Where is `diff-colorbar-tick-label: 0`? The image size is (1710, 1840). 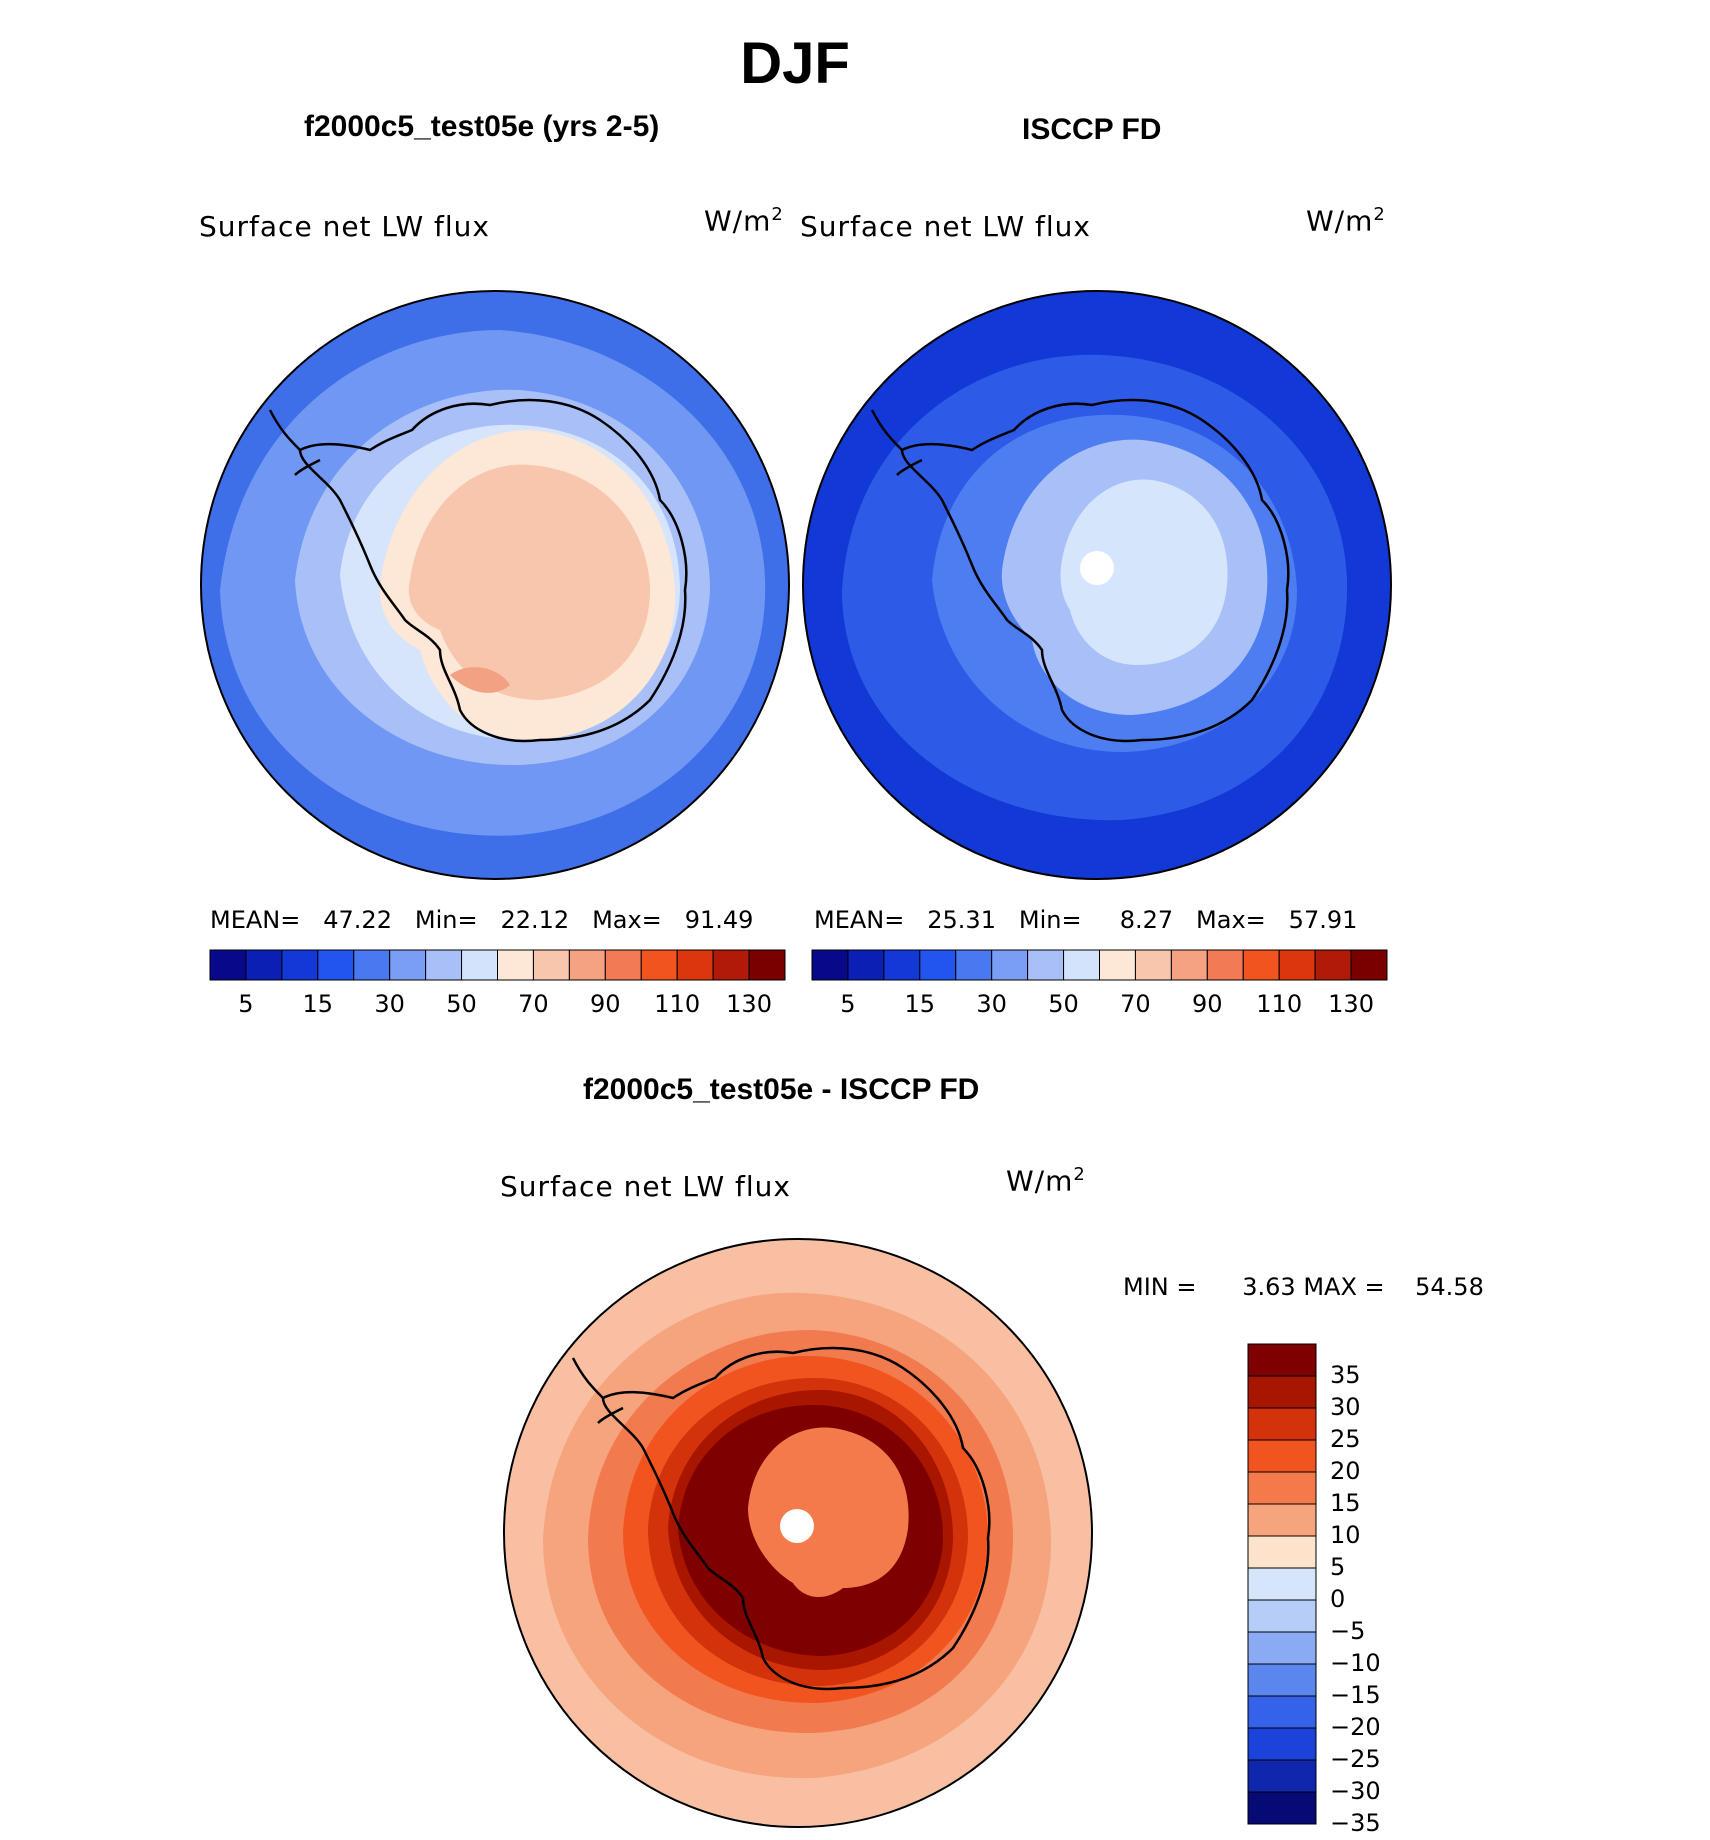 diff-colorbar-tick-label: 0 is located at coordinates (1338, 1599).